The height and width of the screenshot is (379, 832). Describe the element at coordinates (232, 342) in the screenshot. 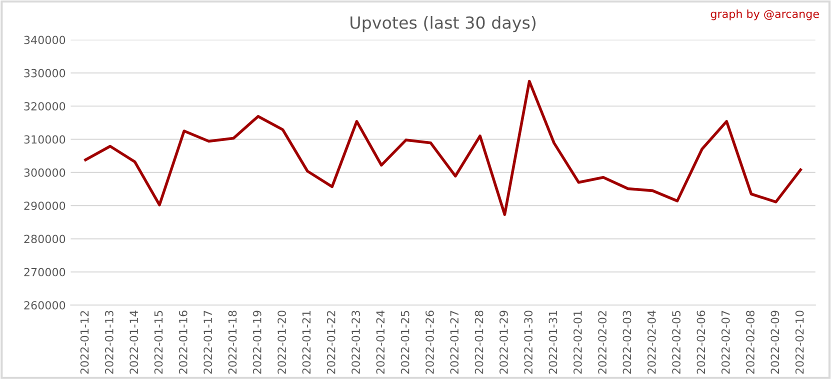

I see `x-tick-label: 2022-01-18` at that location.